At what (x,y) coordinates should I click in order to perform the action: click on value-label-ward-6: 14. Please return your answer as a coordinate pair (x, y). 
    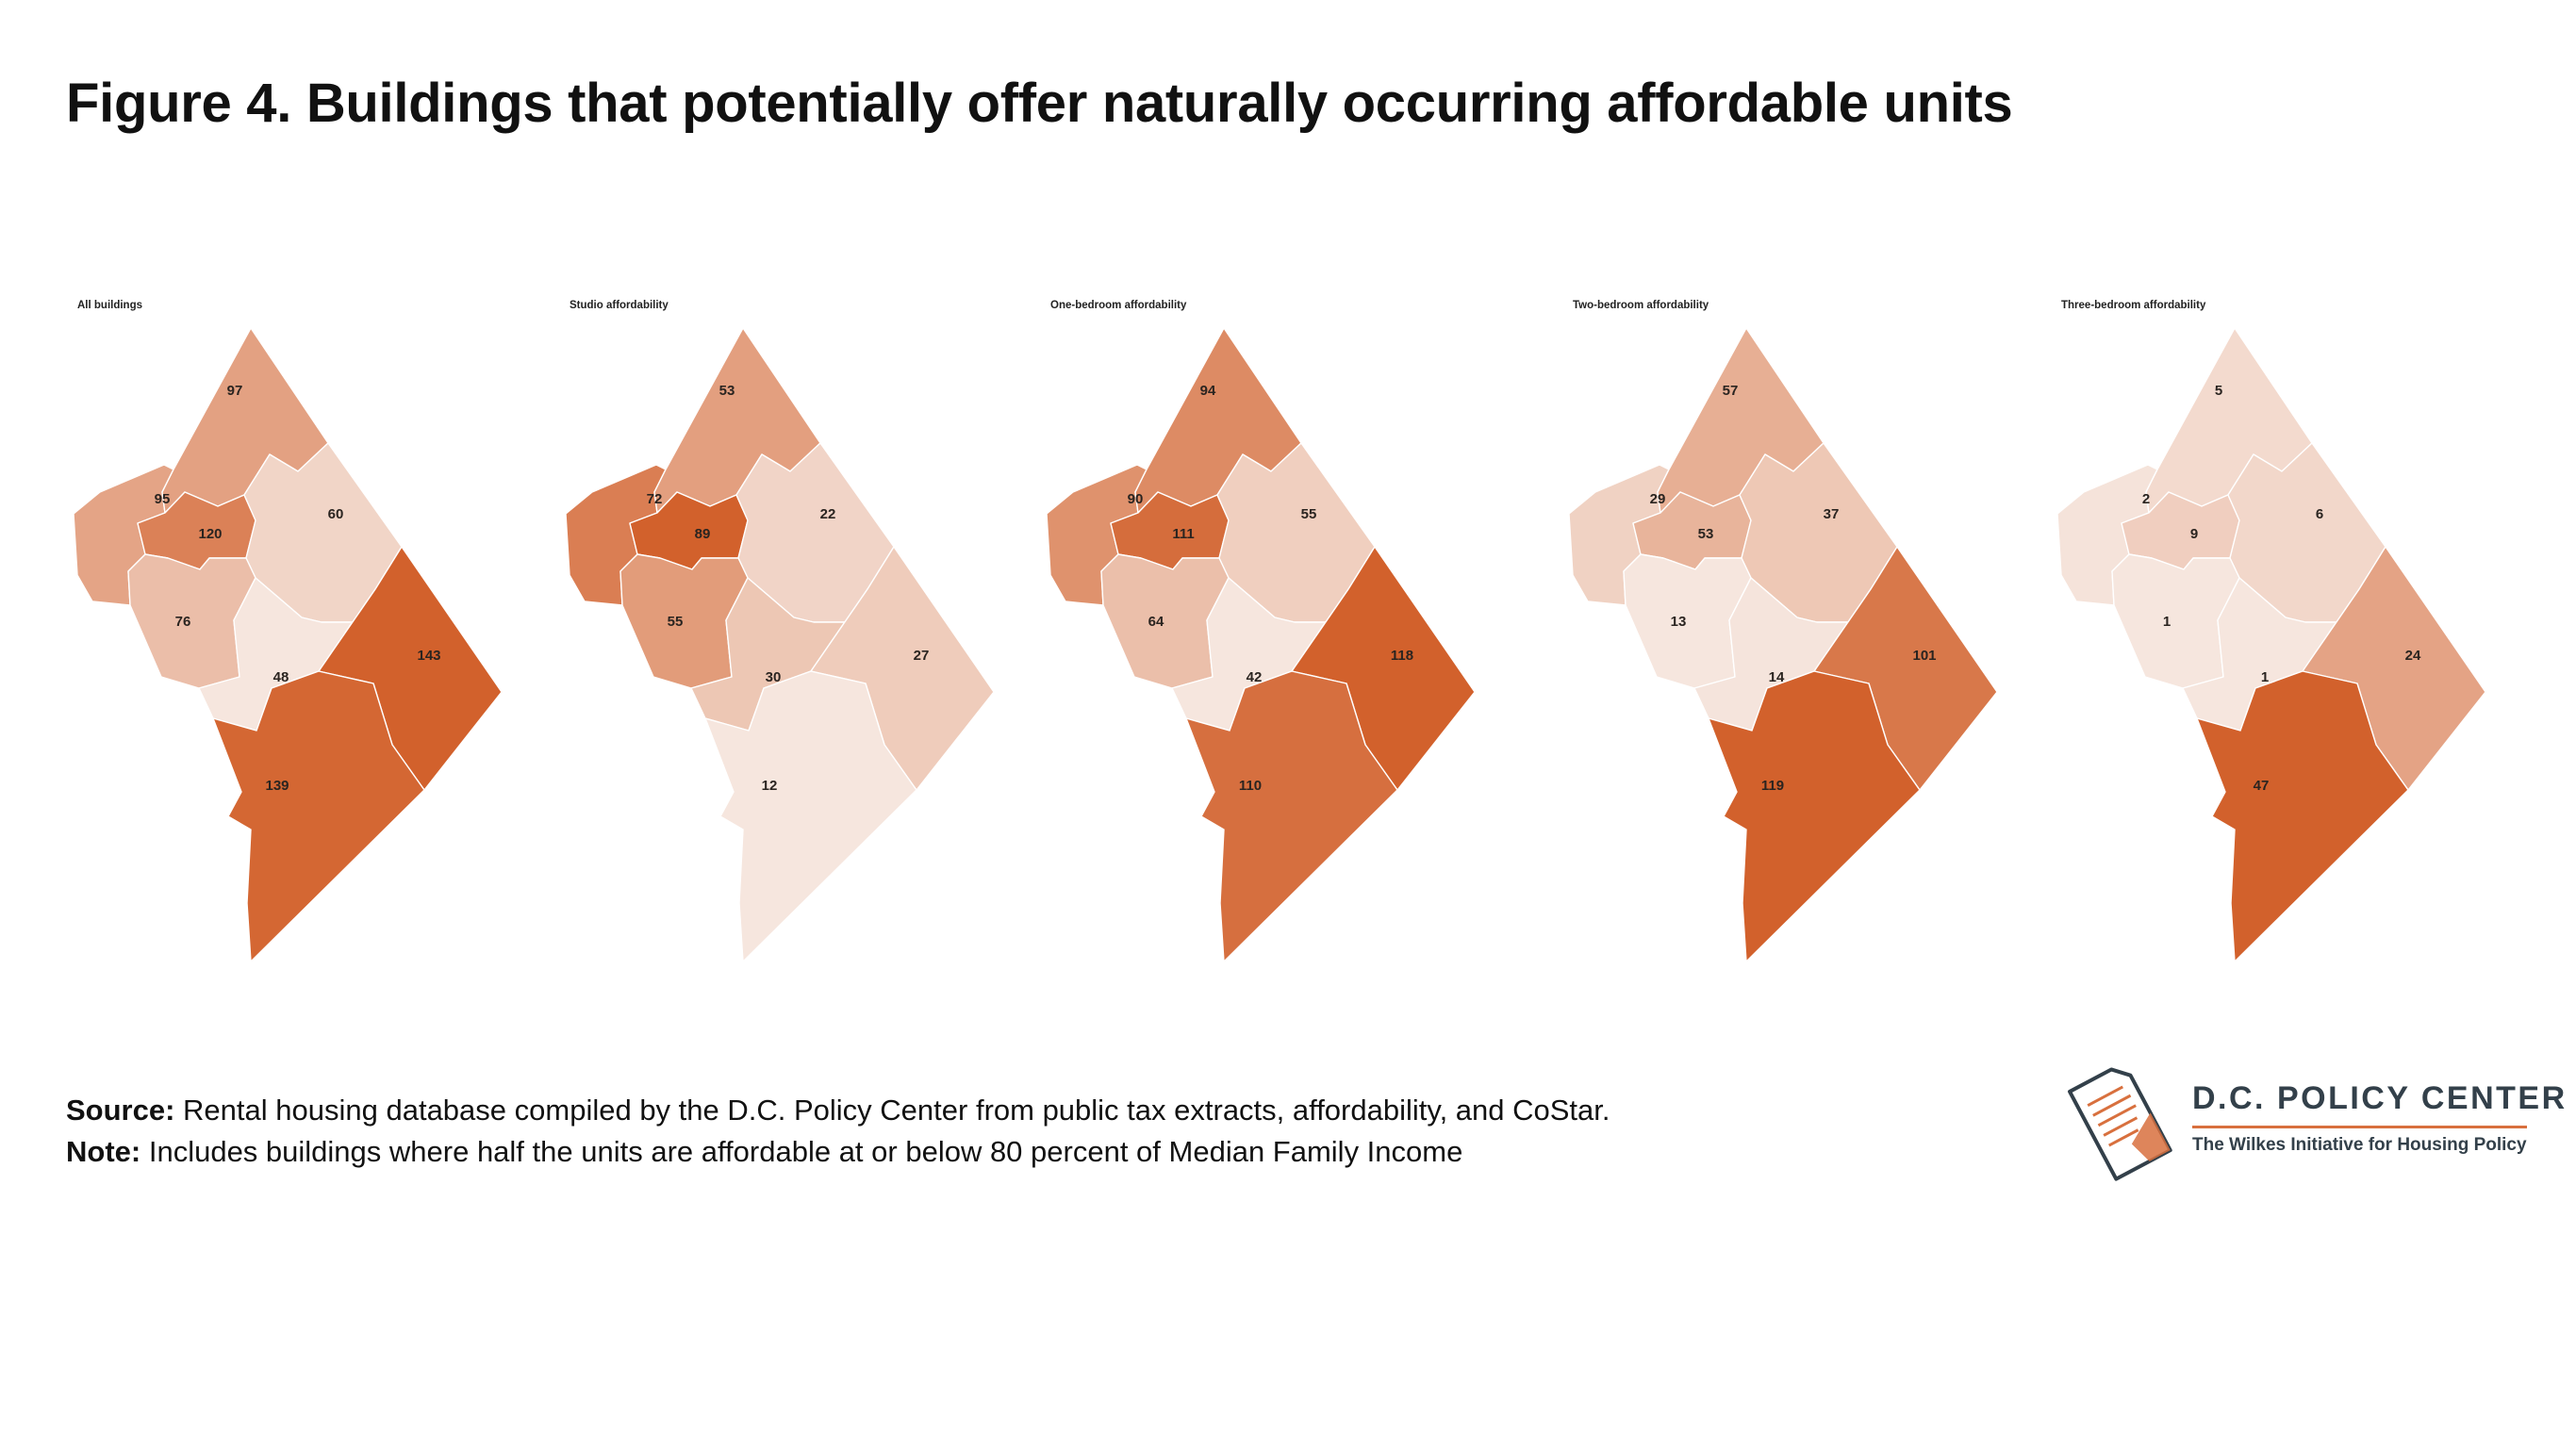
    Looking at the image, I should click on (1777, 677).